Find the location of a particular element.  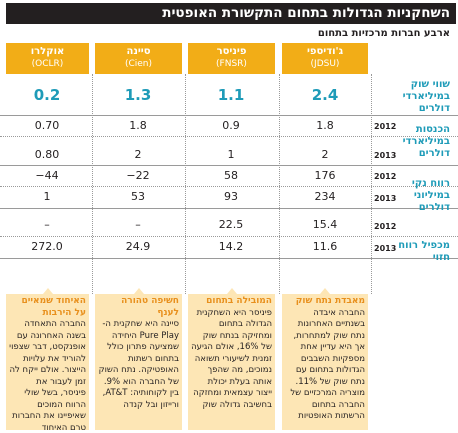

column-header-ticker: (FNSR) is located at coordinates (231, 64).